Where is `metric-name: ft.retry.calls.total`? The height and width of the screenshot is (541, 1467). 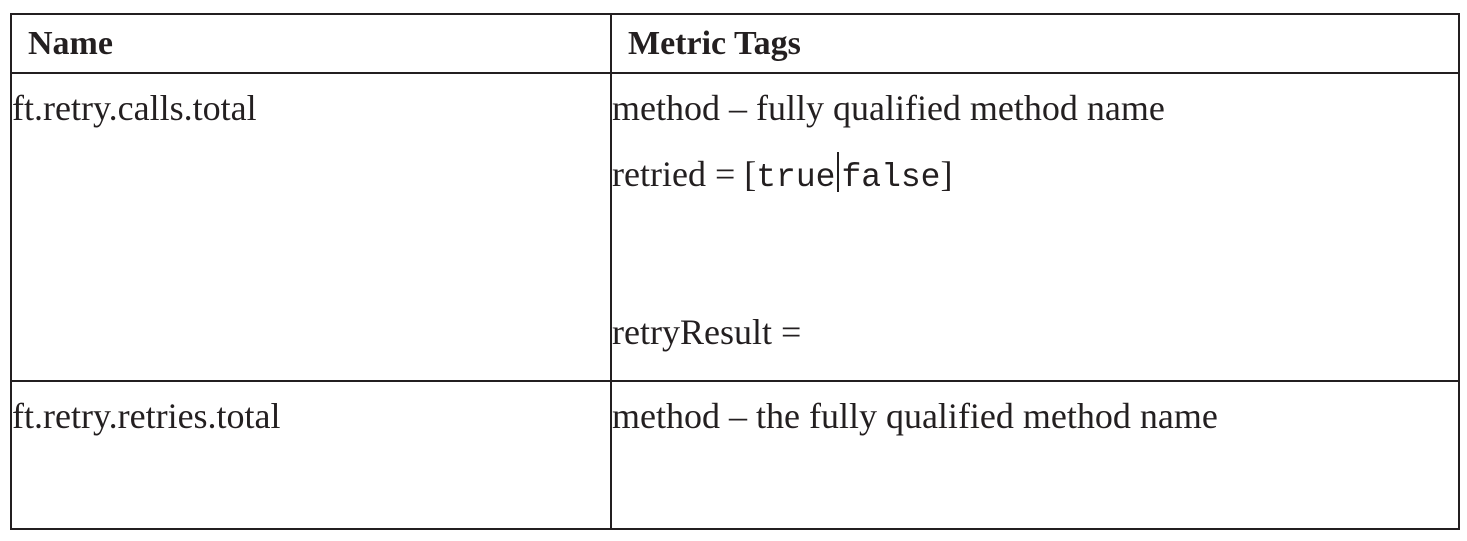
metric-name: ft.retry.calls.total is located at coordinates (134, 108).